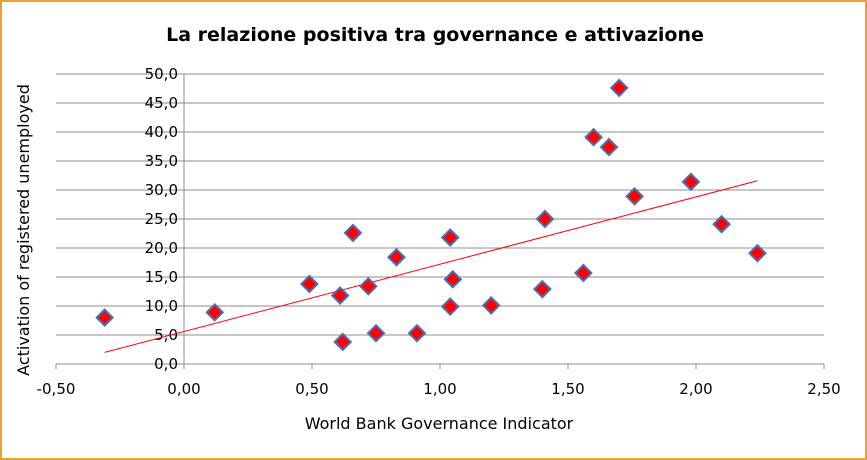 The height and width of the screenshot is (460, 867). I want to click on x-axis-ticks: -0,50 0,00 0,50 1,00 1,50 2,00 2,50, so click(439, 389).